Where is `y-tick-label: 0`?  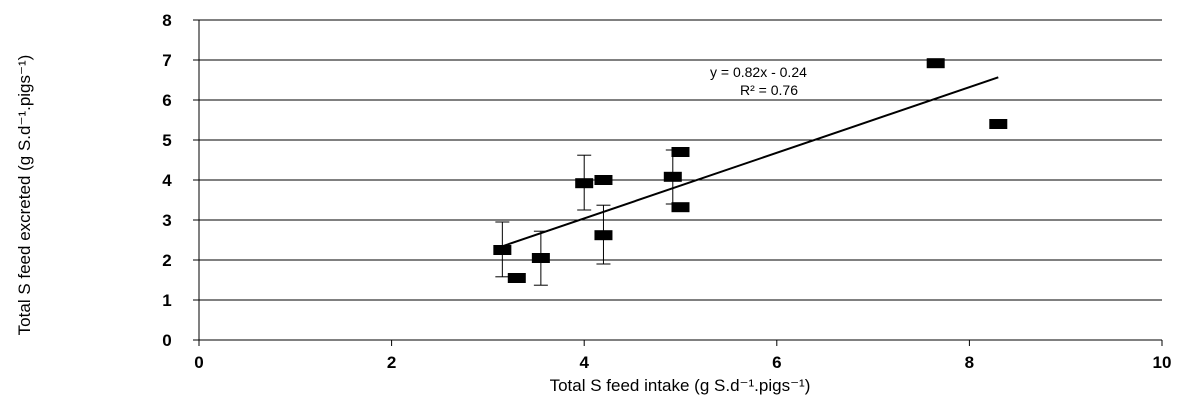 y-tick-label: 0 is located at coordinates (166, 340).